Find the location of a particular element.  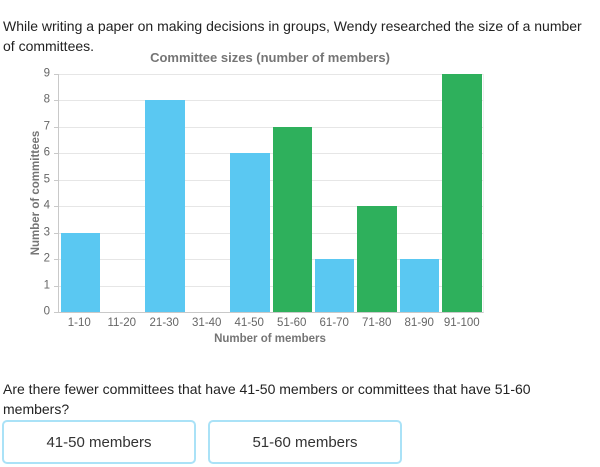

y-tick-label: 8 is located at coordinates (46, 99).